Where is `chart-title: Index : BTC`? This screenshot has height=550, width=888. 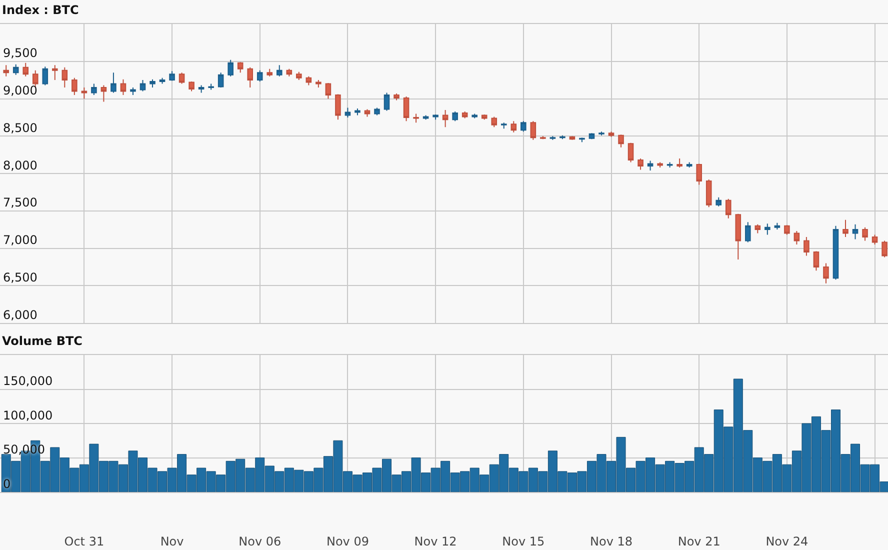
chart-title: Index : BTC is located at coordinates (40, 10).